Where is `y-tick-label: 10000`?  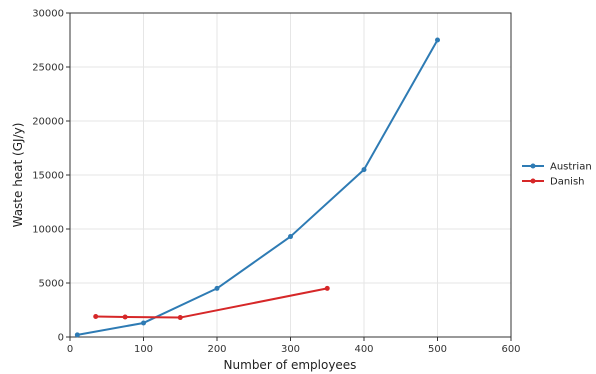 y-tick-label: 10000 is located at coordinates (48, 230).